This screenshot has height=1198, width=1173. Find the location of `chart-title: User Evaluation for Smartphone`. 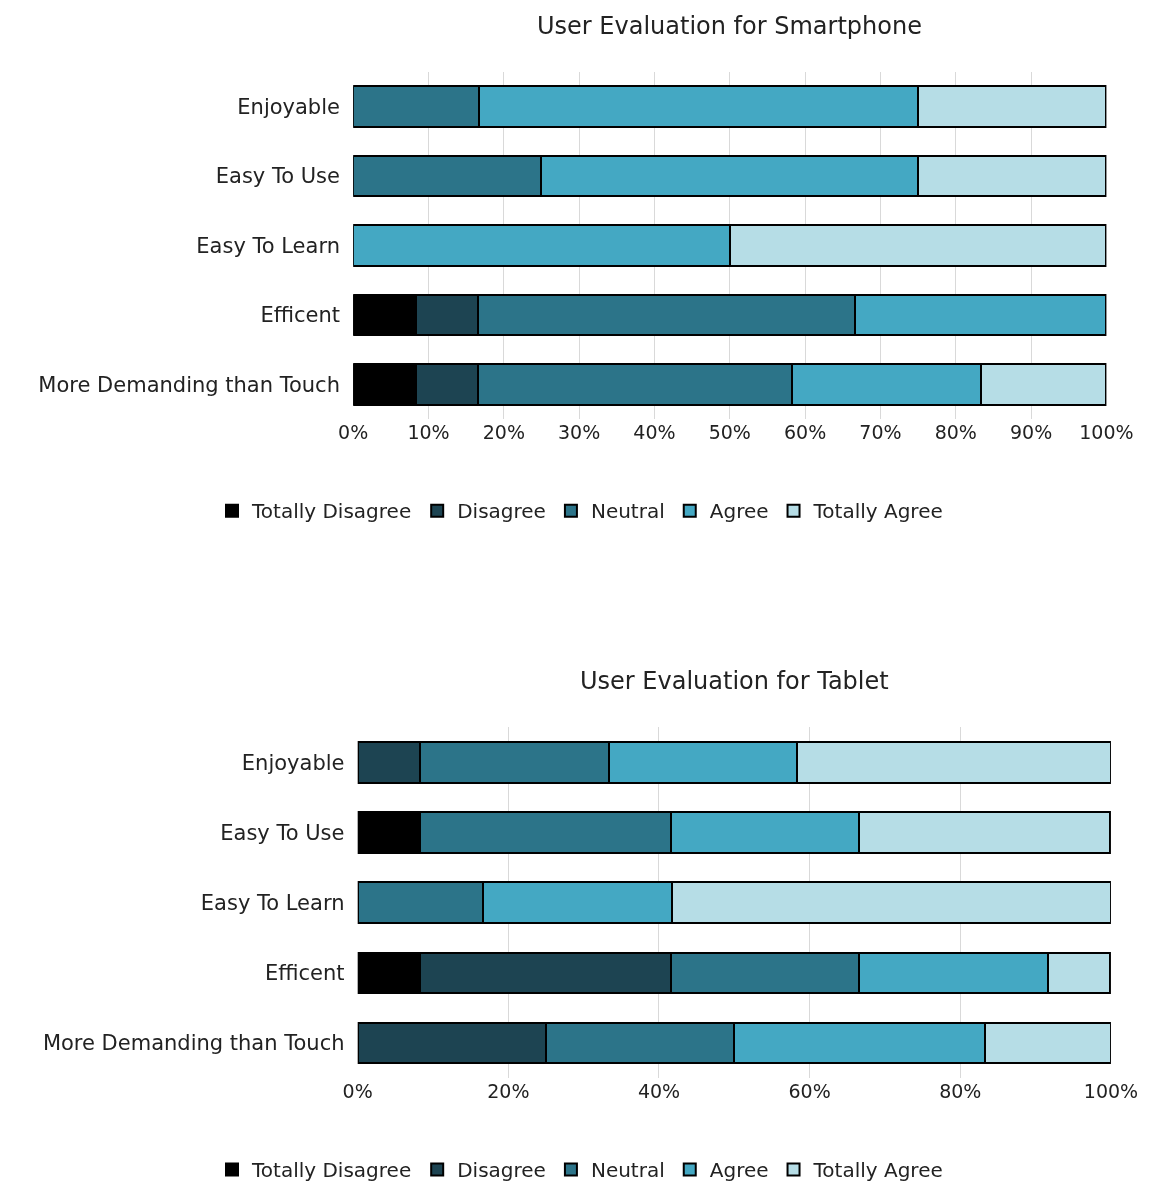

chart-title: User Evaluation for Smartphone is located at coordinates (729, 26).